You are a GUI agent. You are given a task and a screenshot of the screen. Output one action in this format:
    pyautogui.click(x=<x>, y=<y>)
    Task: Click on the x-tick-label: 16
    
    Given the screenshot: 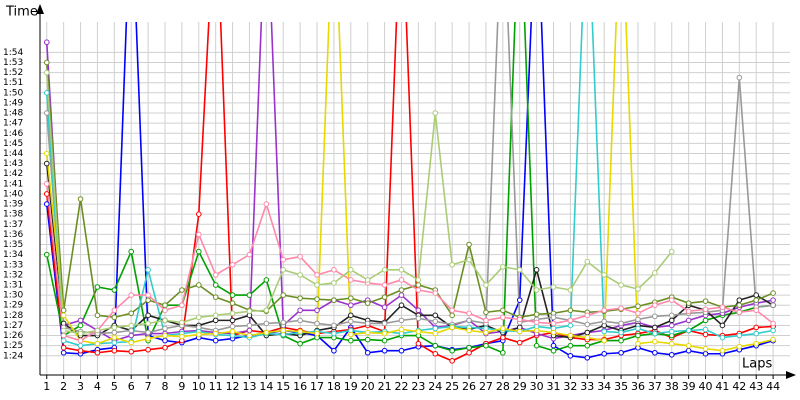 What is the action you would take?
    pyautogui.click(x=300, y=386)
    